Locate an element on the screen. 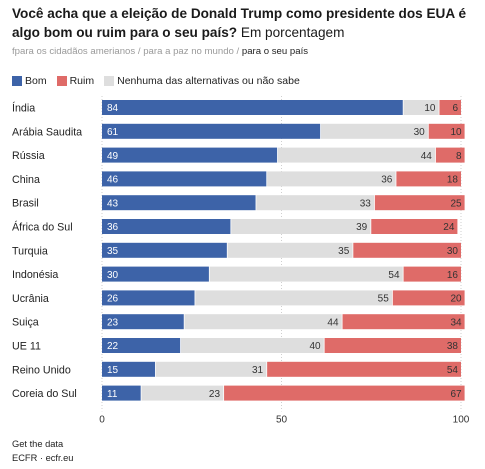  data-label: 16 is located at coordinates (453, 275).